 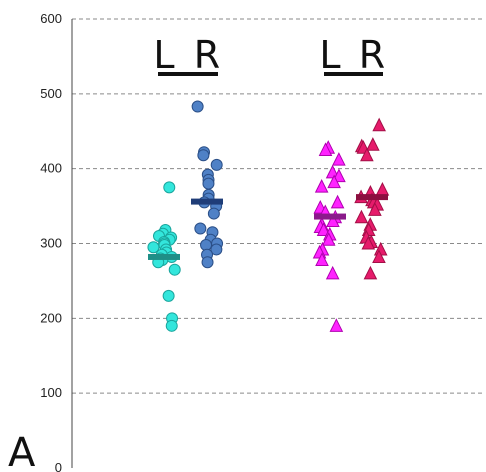 What do you see at coordinates (268, 227) in the screenshot?
I see `median-bars` at bounding box center [268, 227].